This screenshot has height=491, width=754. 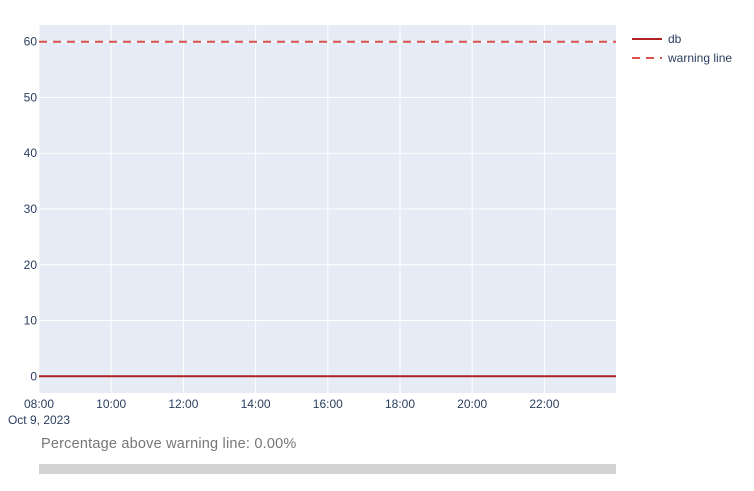 What do you see at coordinates (31, 97) in the screenshot?
I see `y-tick-label: 50` at bounding box center [31, 97].